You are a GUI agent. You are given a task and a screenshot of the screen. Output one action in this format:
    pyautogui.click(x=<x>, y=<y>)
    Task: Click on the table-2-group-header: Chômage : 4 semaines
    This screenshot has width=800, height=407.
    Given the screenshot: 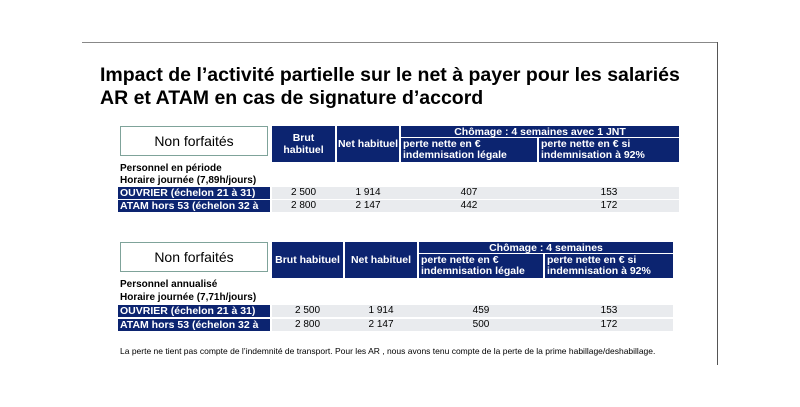 What is the action you would take?
    pyautogui.click(x=546, y=248)
    